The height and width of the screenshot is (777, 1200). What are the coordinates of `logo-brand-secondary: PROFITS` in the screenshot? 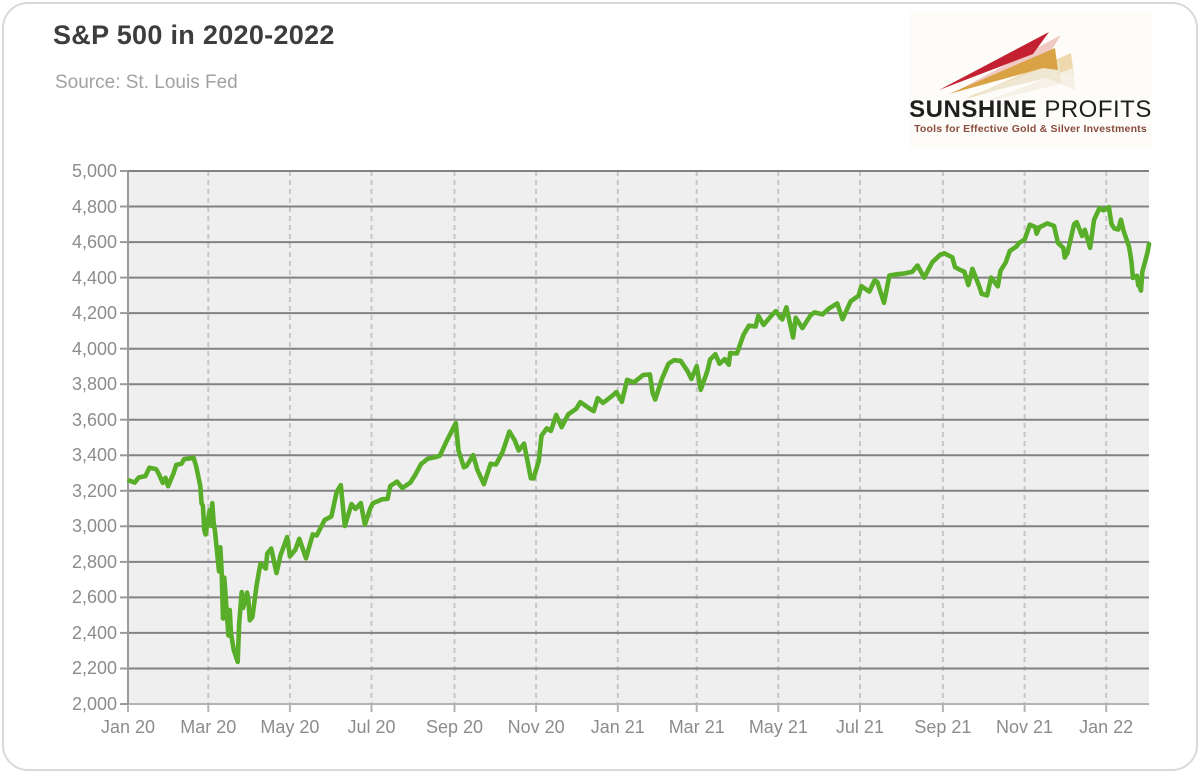 It's located at (1094, 109).